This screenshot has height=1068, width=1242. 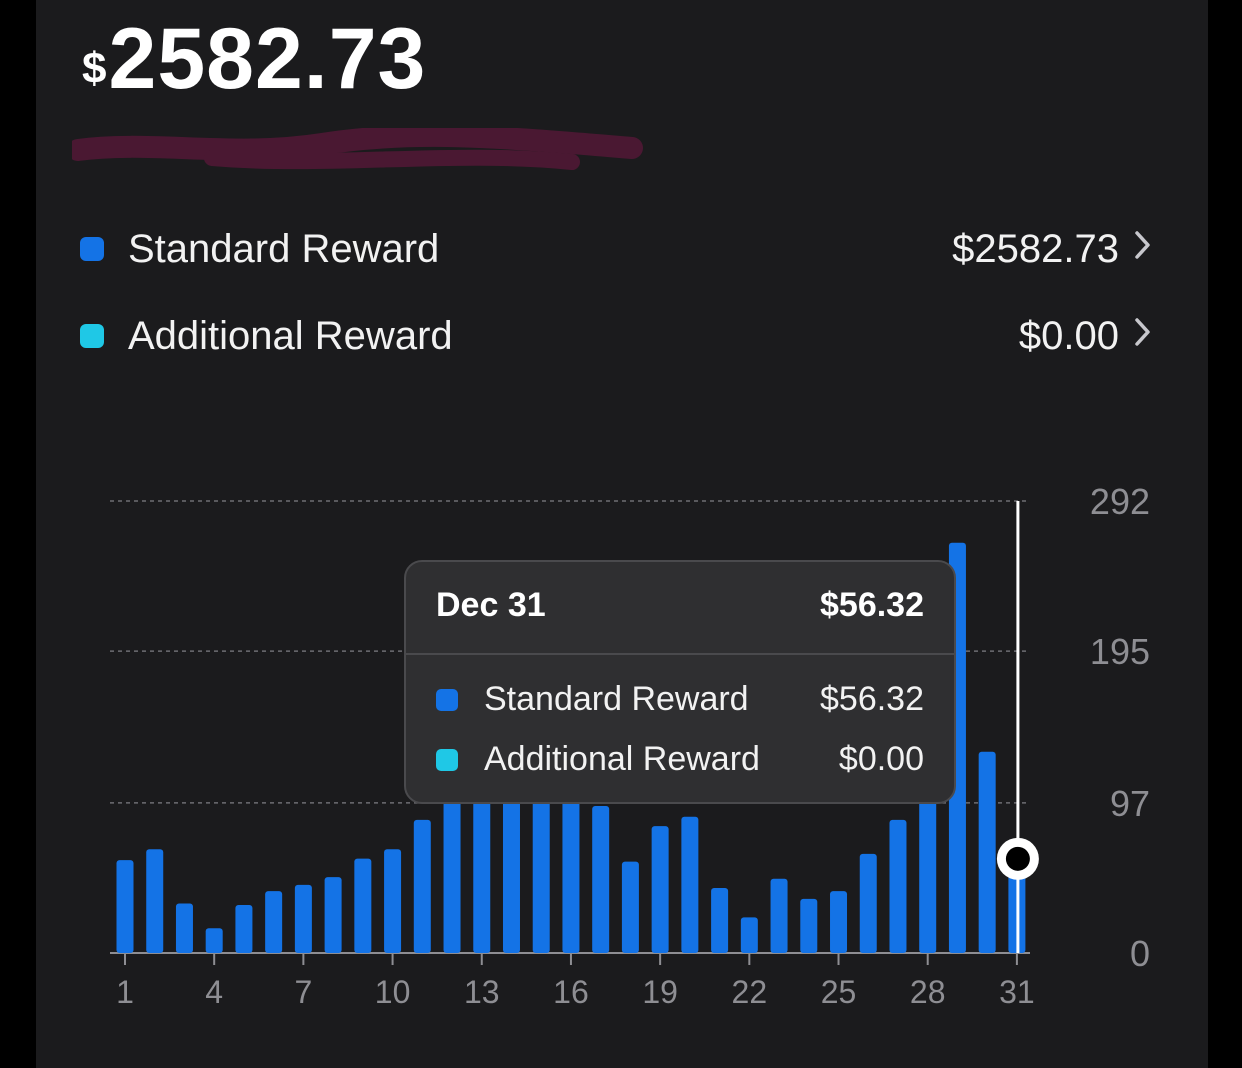 What do you see at coordinates (571, 992) in the screenshot?
I see `x-tick-label: 16` at bounding box center [571, 992].